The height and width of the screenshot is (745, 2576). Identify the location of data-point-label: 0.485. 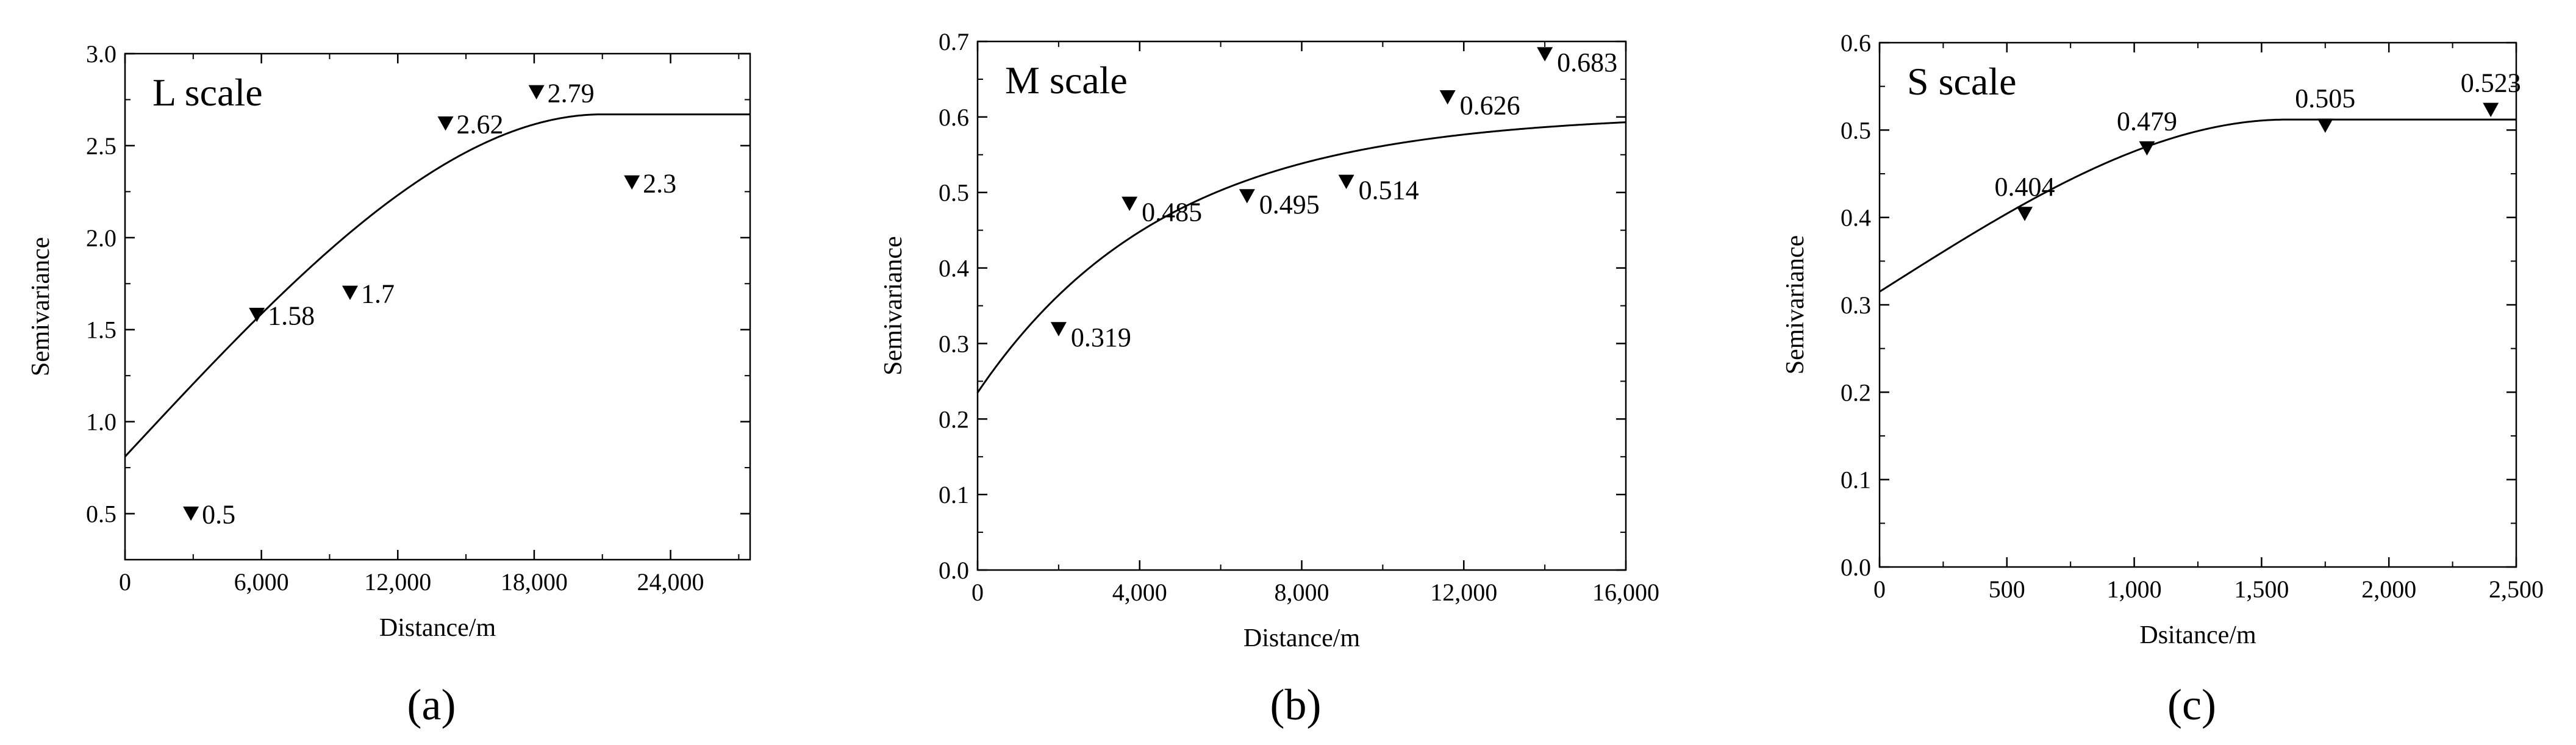
(1172, 212).